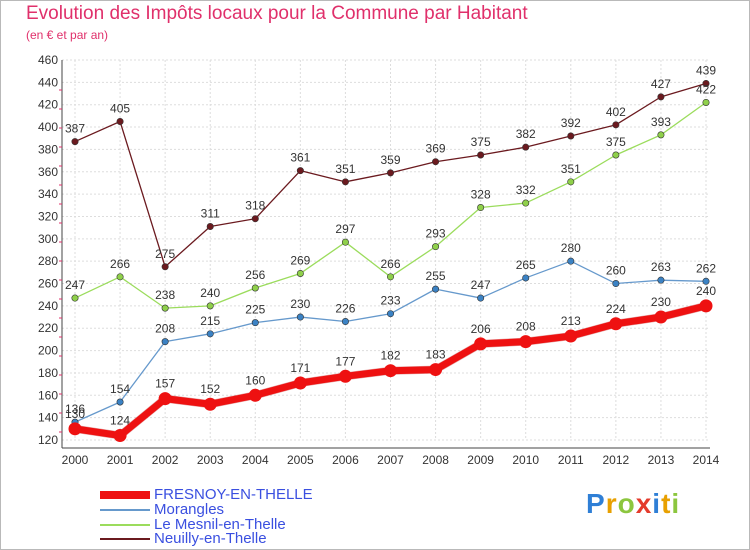 This screenshot has height=550, width=750. I want to click on data-label-le-mesnil-en-thelle: 332, so click(526, 190).